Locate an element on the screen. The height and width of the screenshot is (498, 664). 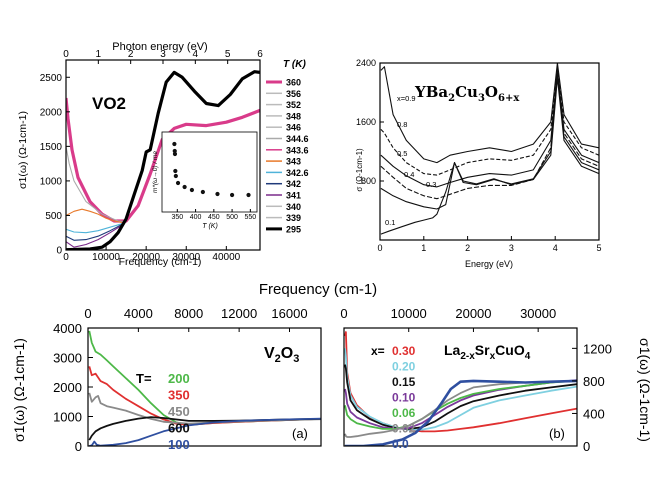
v2o3-x-tick-label: 0 is located at coordinates (87, 313).